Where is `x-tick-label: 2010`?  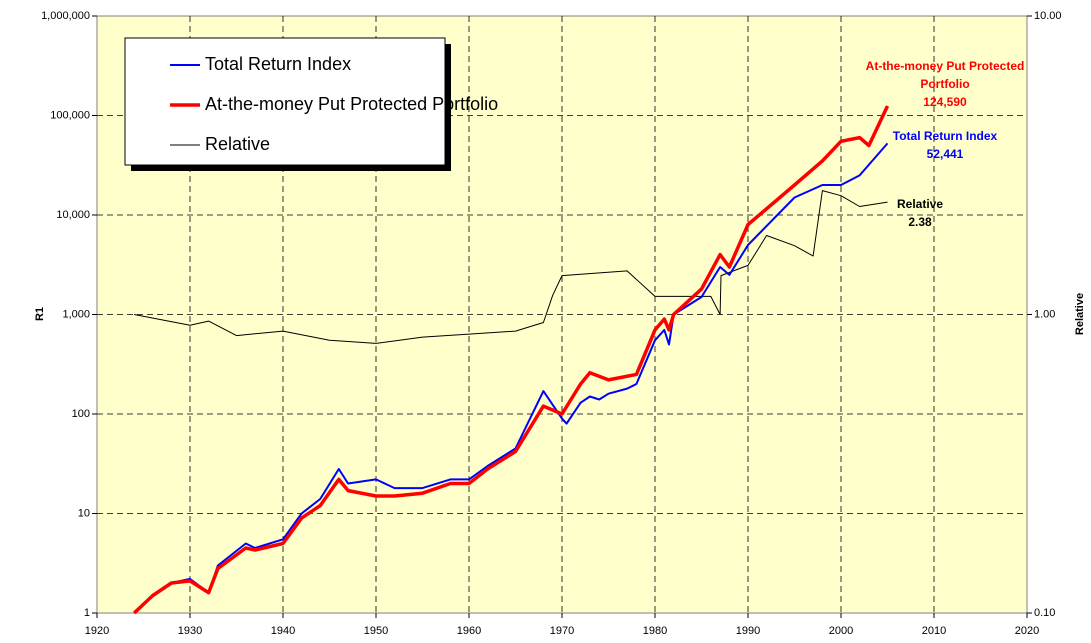 x-tick-label: 2010 is located at coordinates (934, 631).